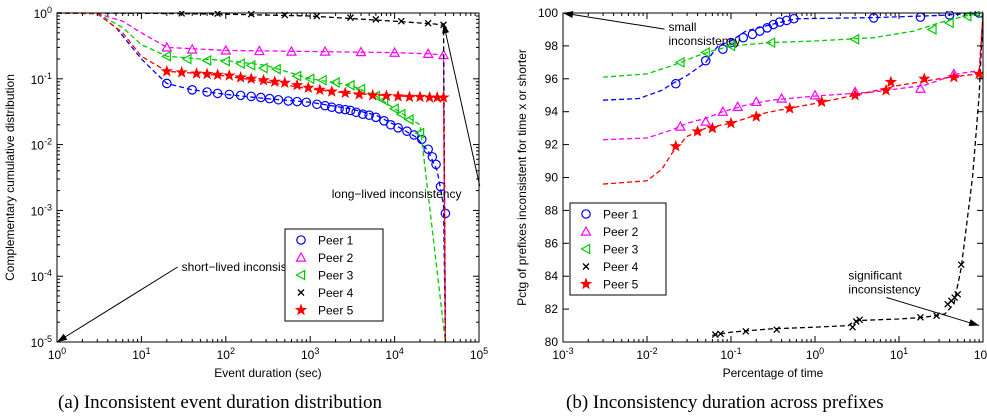  What do you see at coordinates (10, 177) in the screenshot?
I see `y-axis-label: Complementary cumulative distribution` at bounding box center [10, 177].